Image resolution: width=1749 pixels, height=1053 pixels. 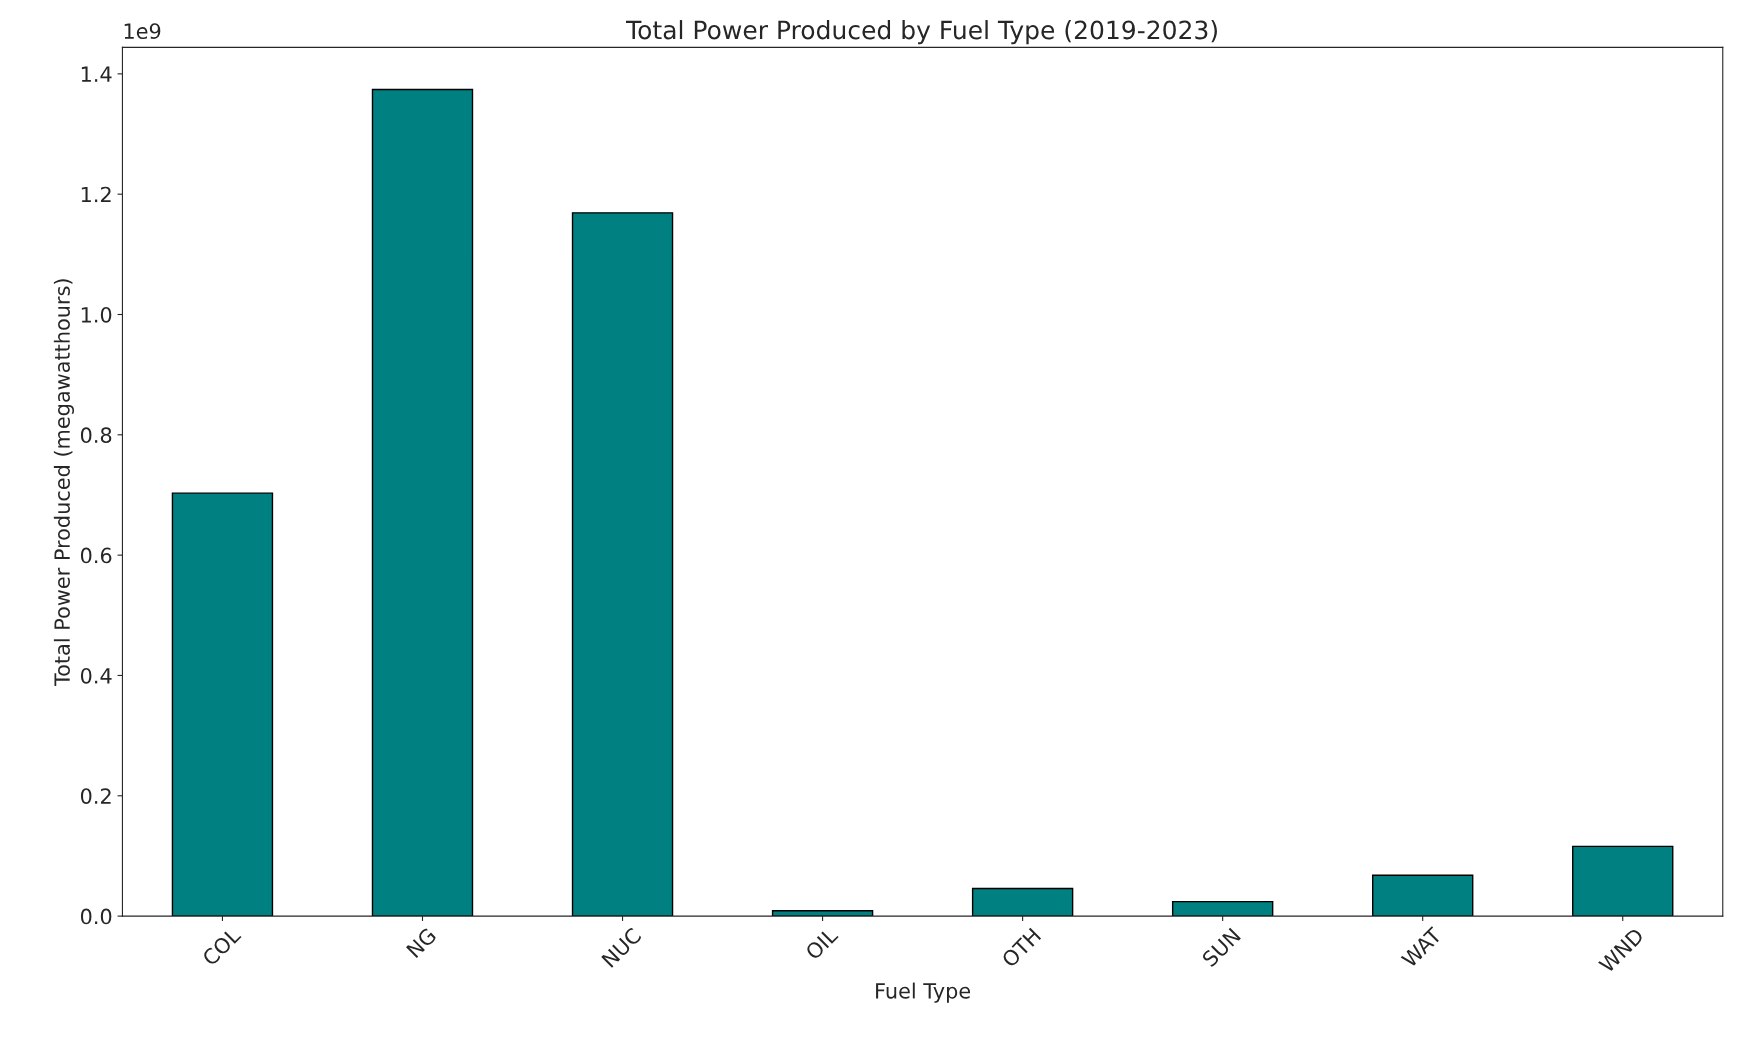 I want to click on x-tick-label: OIL, so click(x=821, y=943).